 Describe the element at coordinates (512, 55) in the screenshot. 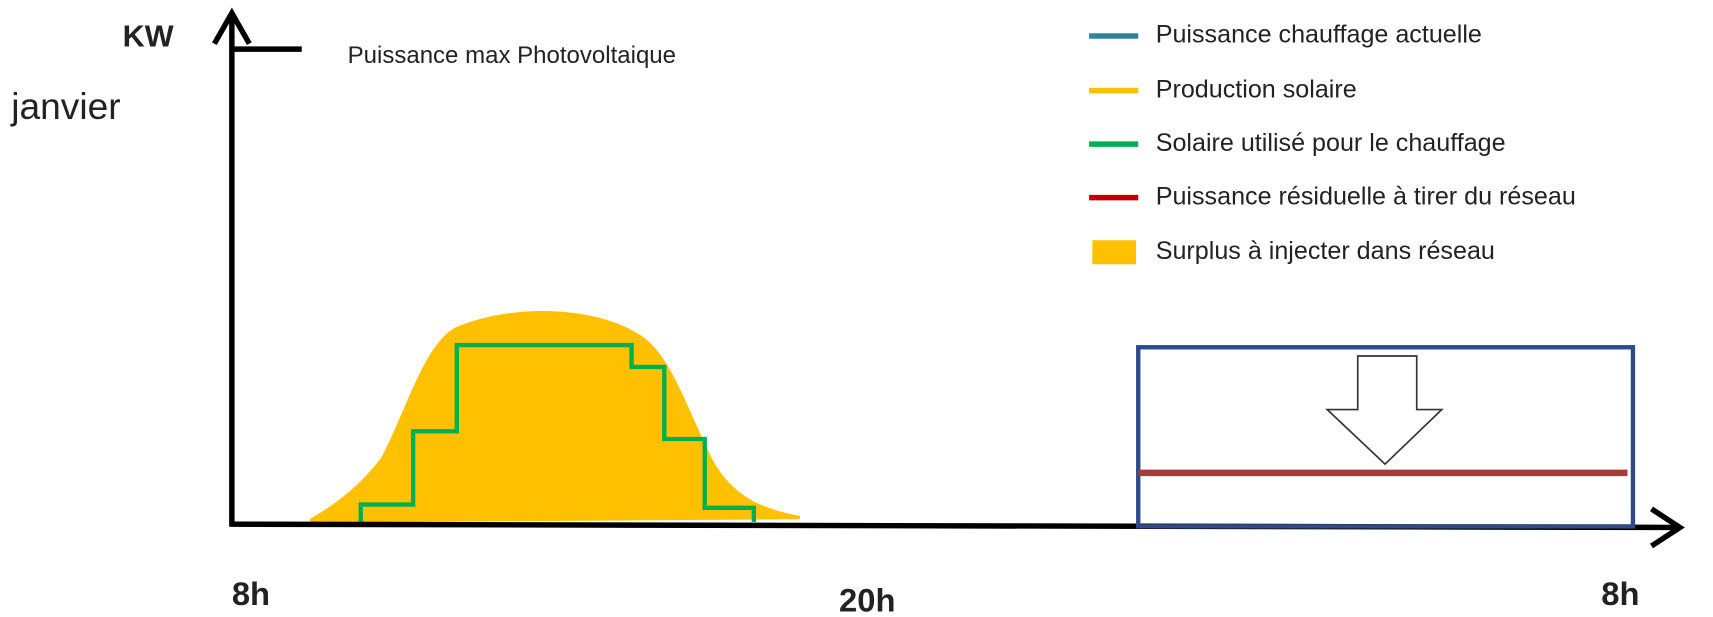

I see `max-label: Puissance max Photovoltaique` at that location.